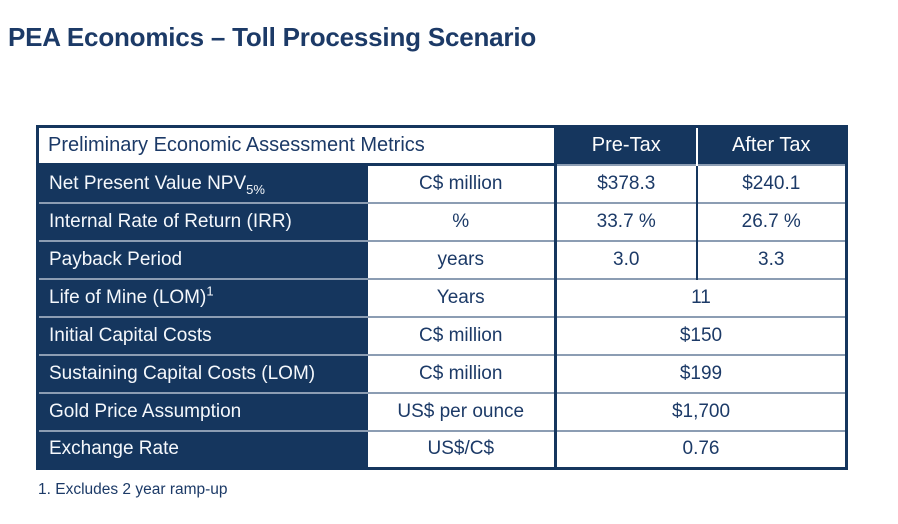  What do you see at coordinates (462, 449) in the screenshot?
I see `unit-cell: US$/C$` at bounding box center [462, 449].